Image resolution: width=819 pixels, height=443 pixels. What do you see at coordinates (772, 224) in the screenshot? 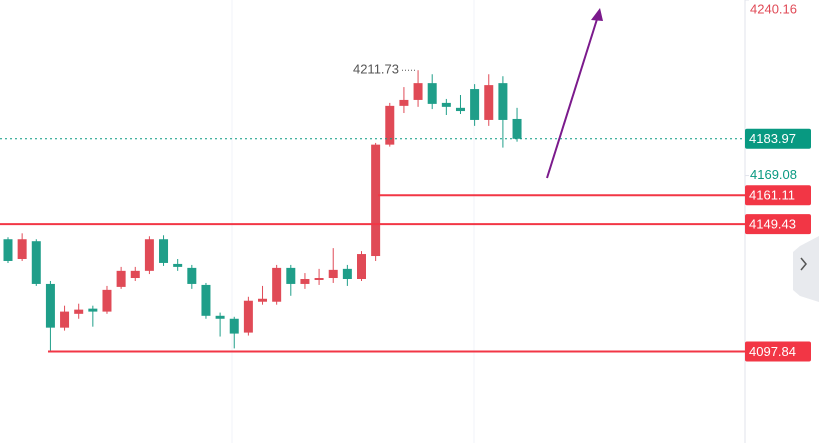
I see `level-label: 4149.43` at bounding box center [772, 224].